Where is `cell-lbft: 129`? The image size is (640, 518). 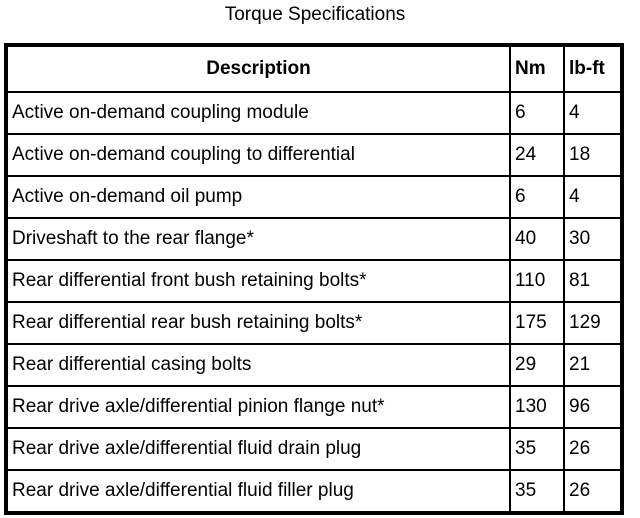
cell-lbft: 129 is located at coordinates (593, 323).